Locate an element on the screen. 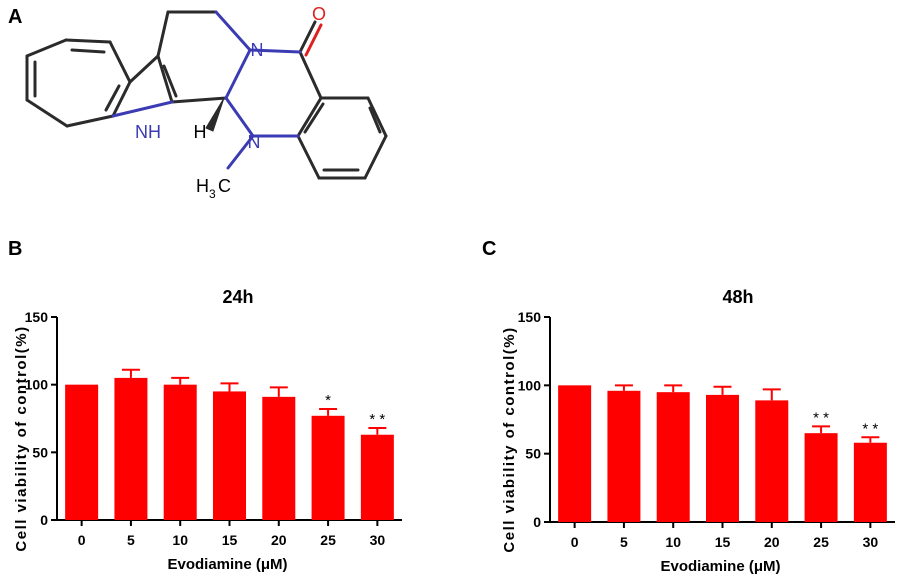 Image resolution: width=913 pixels, height=579 pixels. carbonyl-carbon-bond is located at coordinates (310, 75).